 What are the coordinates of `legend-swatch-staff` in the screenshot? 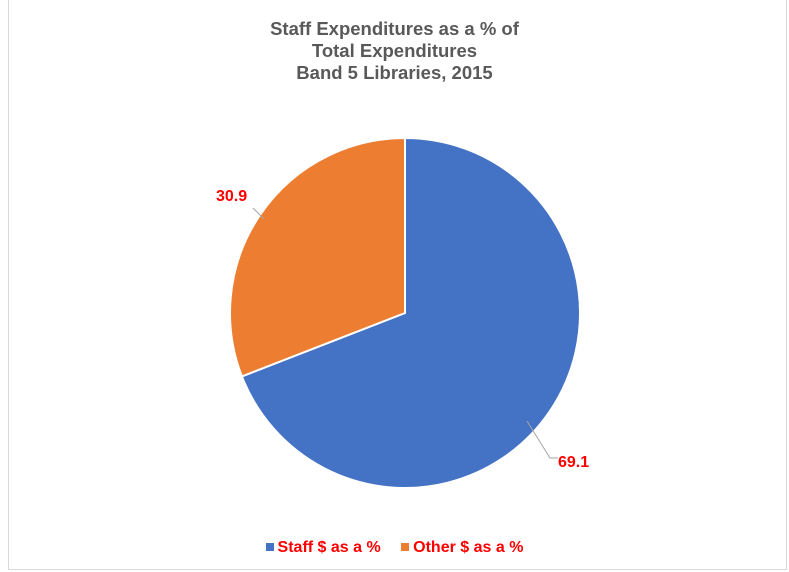 It's located at (269, 546).